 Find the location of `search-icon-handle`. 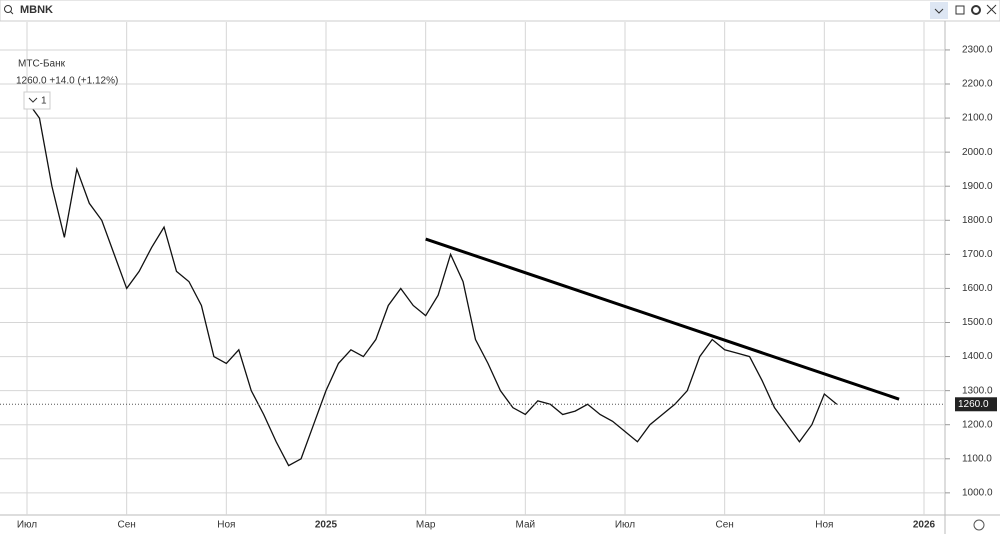

search-icon-handle is located at coordinates (12, 13).